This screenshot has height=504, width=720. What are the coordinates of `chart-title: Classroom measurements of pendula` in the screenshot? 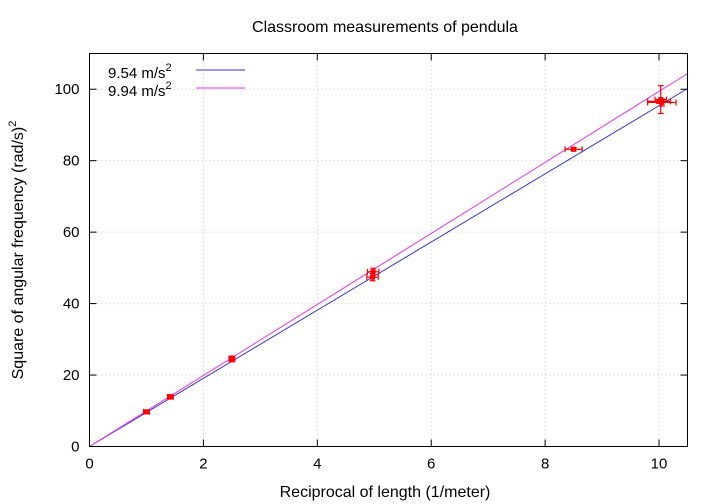 It's located at (385, 27).